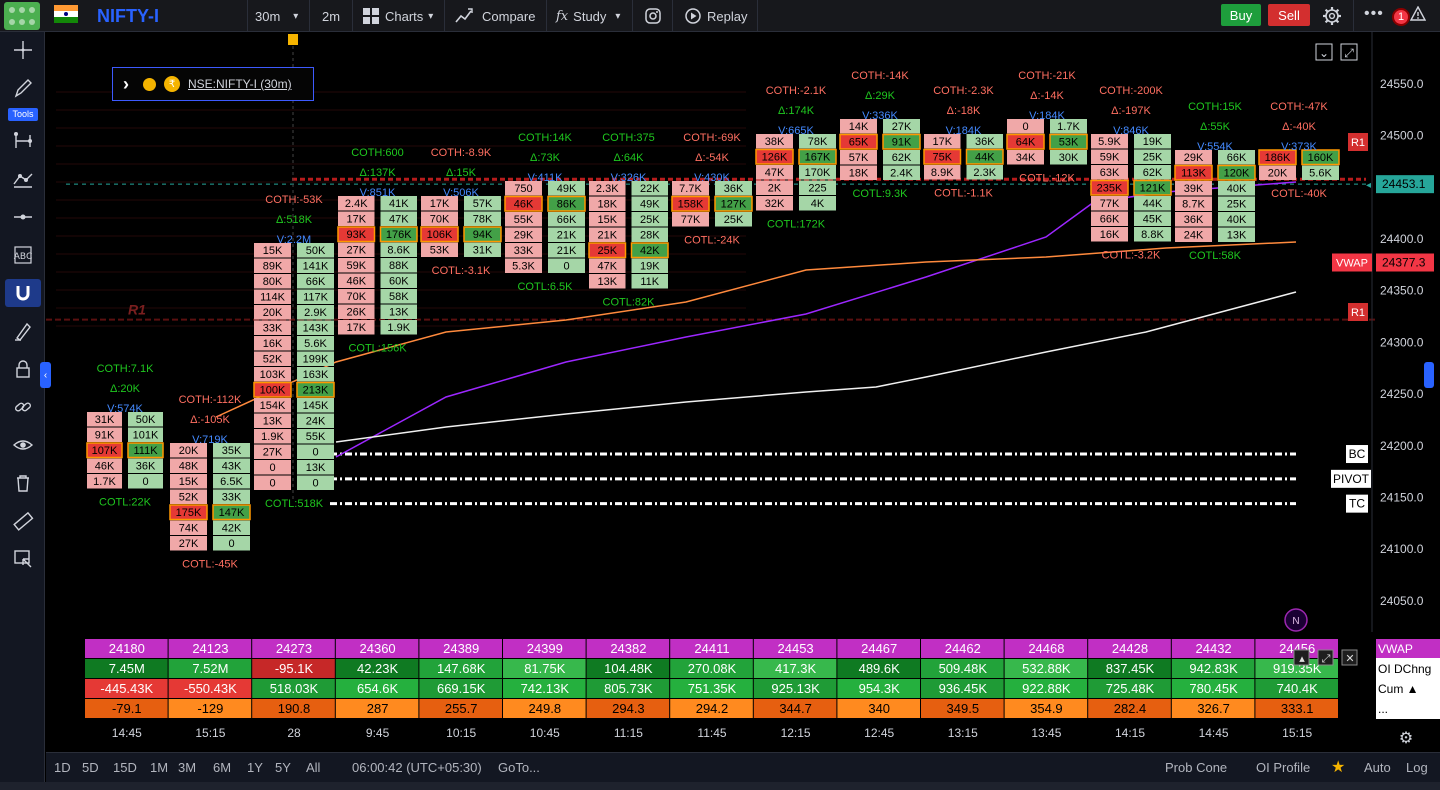  What do you see at coordinates (23, 407) in the screenshot?
I see `link-icon` at bounding box center [23, 407].